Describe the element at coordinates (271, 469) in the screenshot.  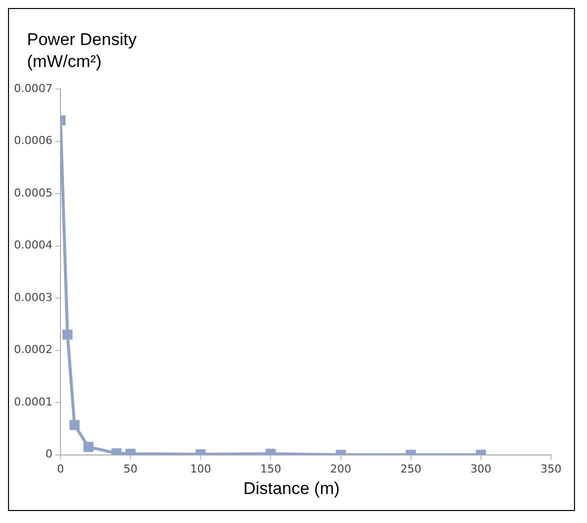
I see `x-tick-label: 150` at that location.